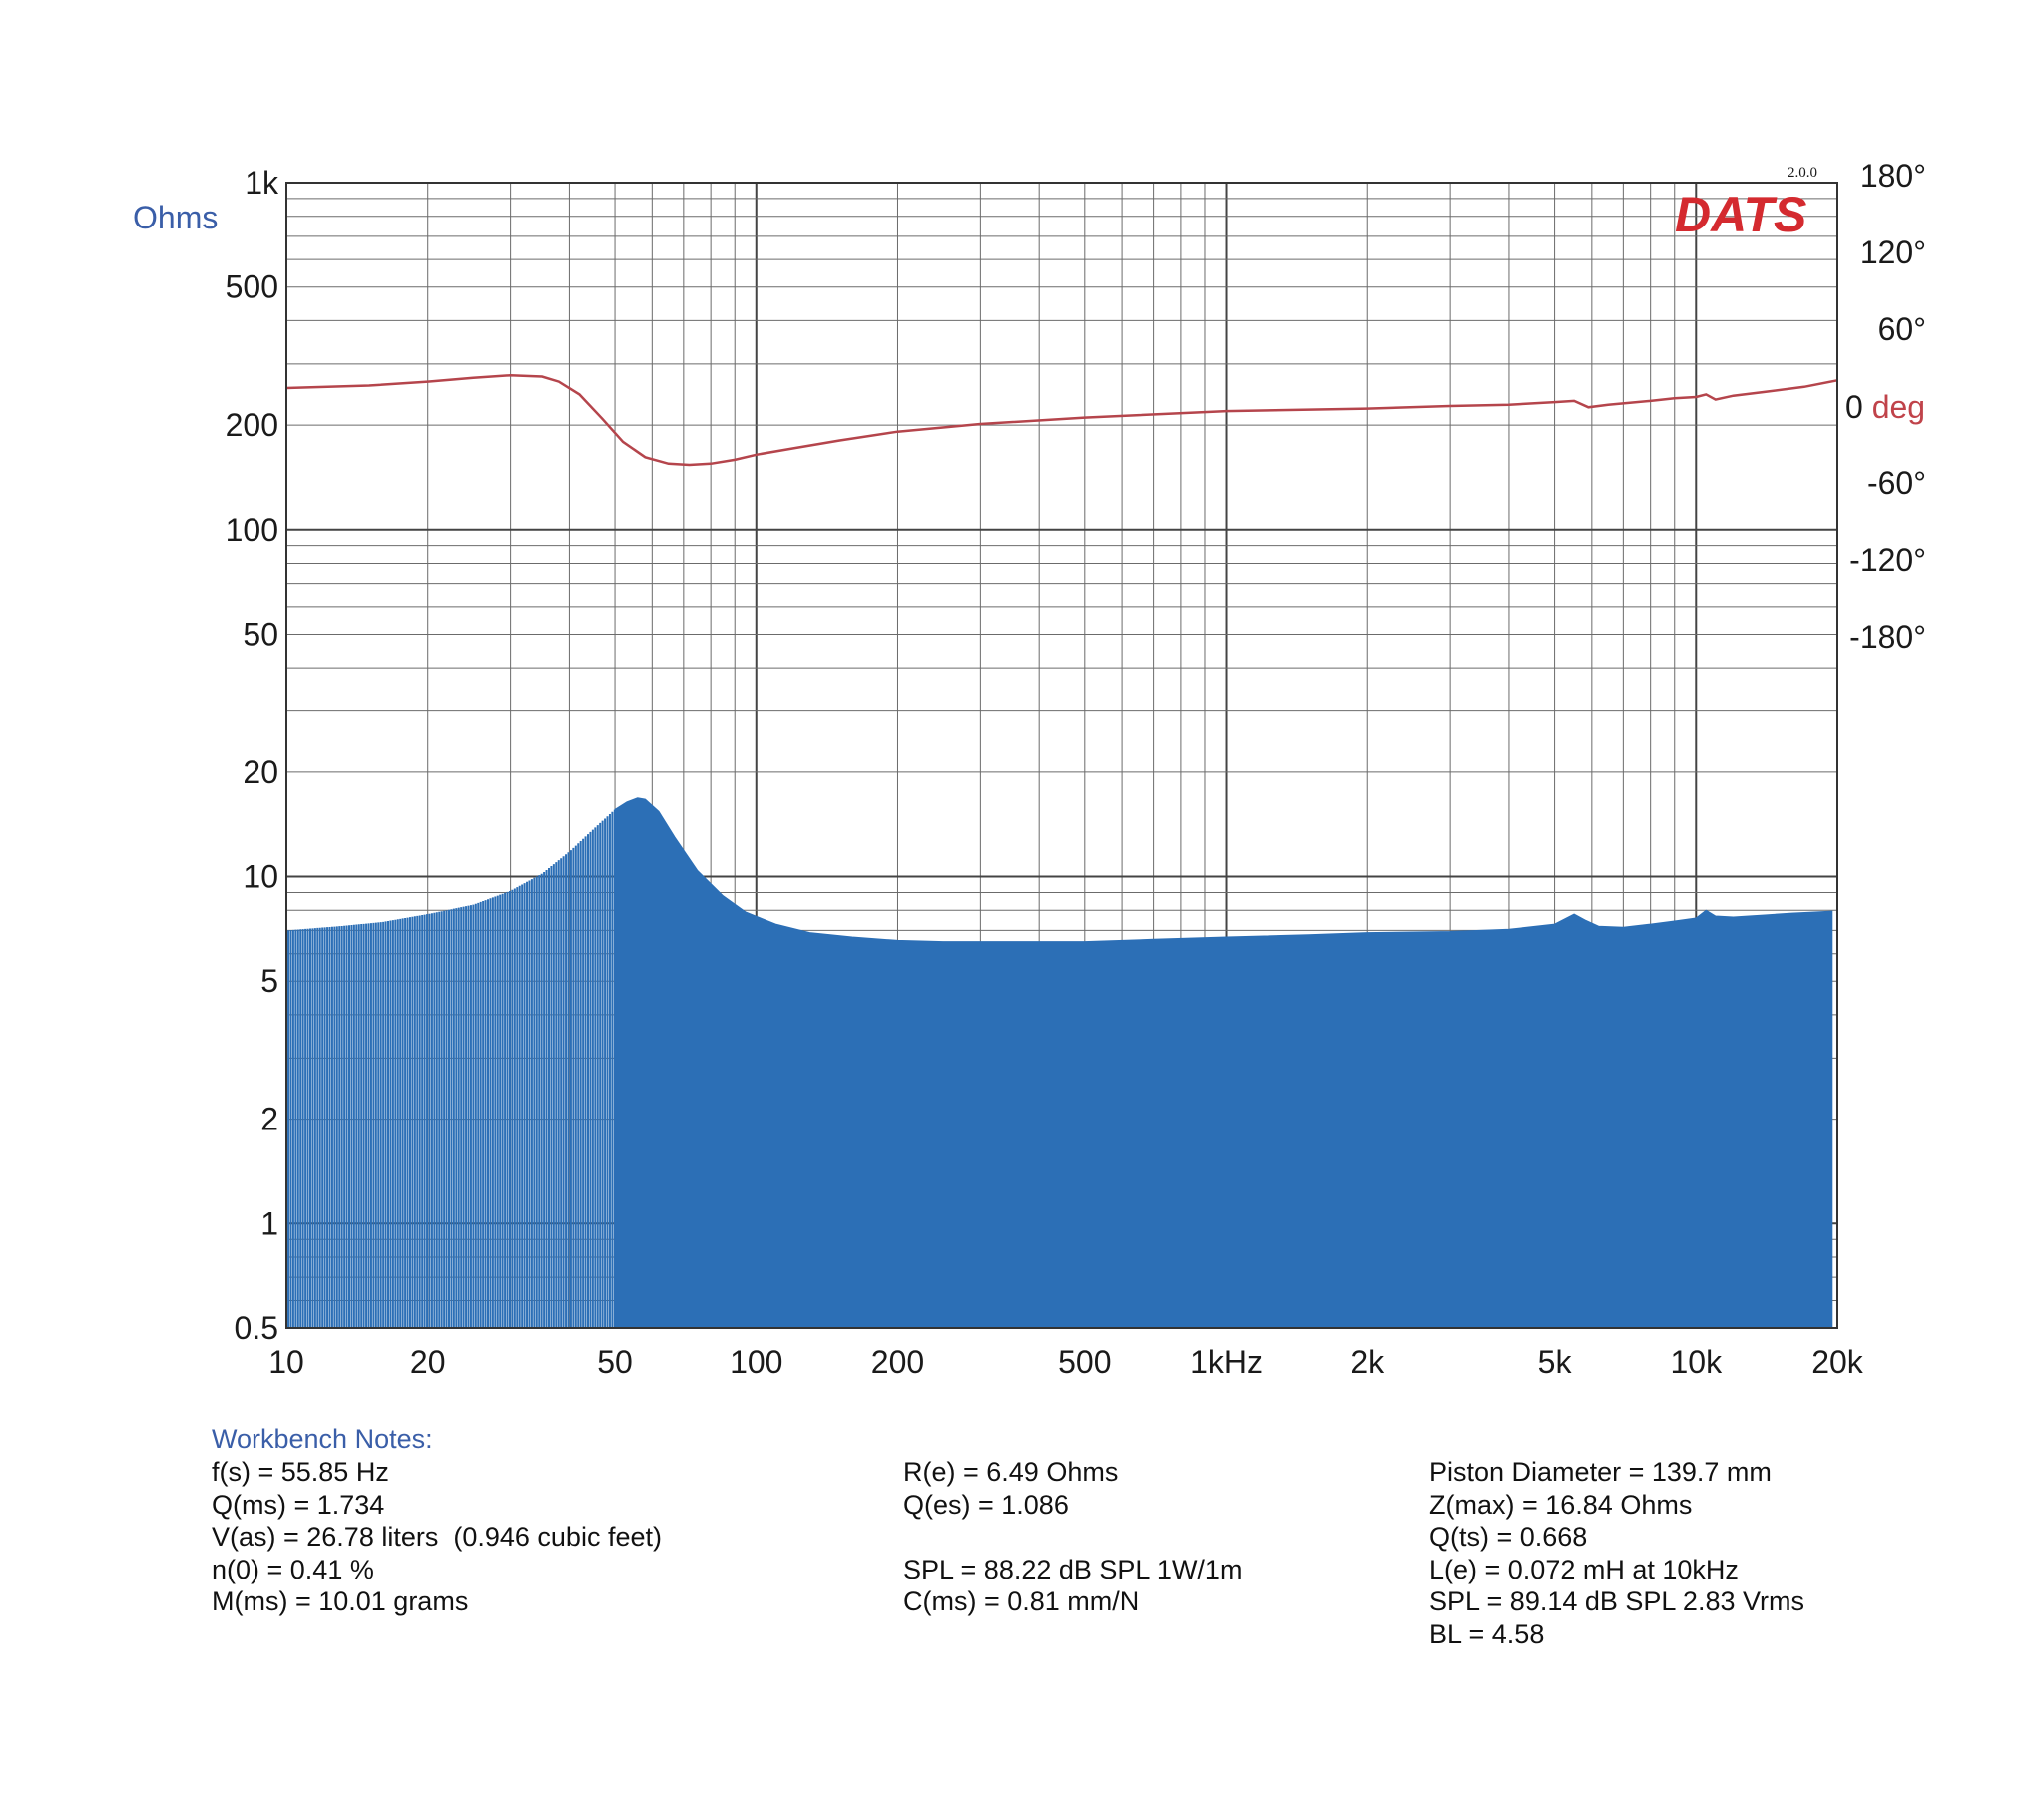  What do you see at coordinates (1084, 1362) in the screenshot?
I see `x-tick-label: 500` at bounding box center [1084, 1362].